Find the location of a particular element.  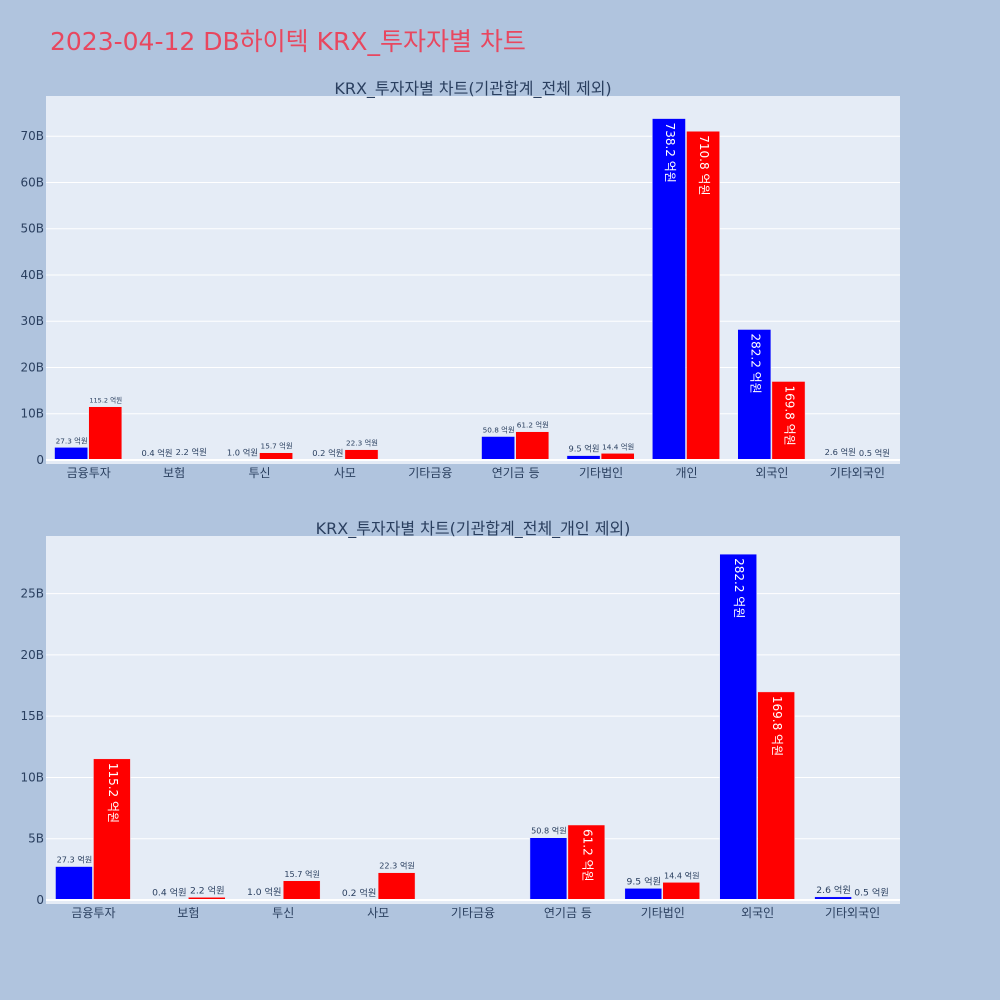

y-tick-label: 5B is located at coordinates (36, 839).